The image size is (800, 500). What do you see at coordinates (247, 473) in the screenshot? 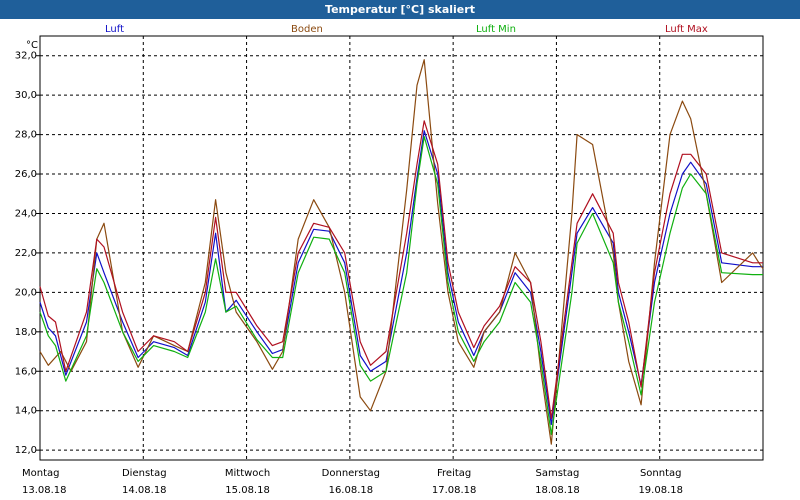
I see `x-day-label: Mittwoch` at bounding box center [247, 473].